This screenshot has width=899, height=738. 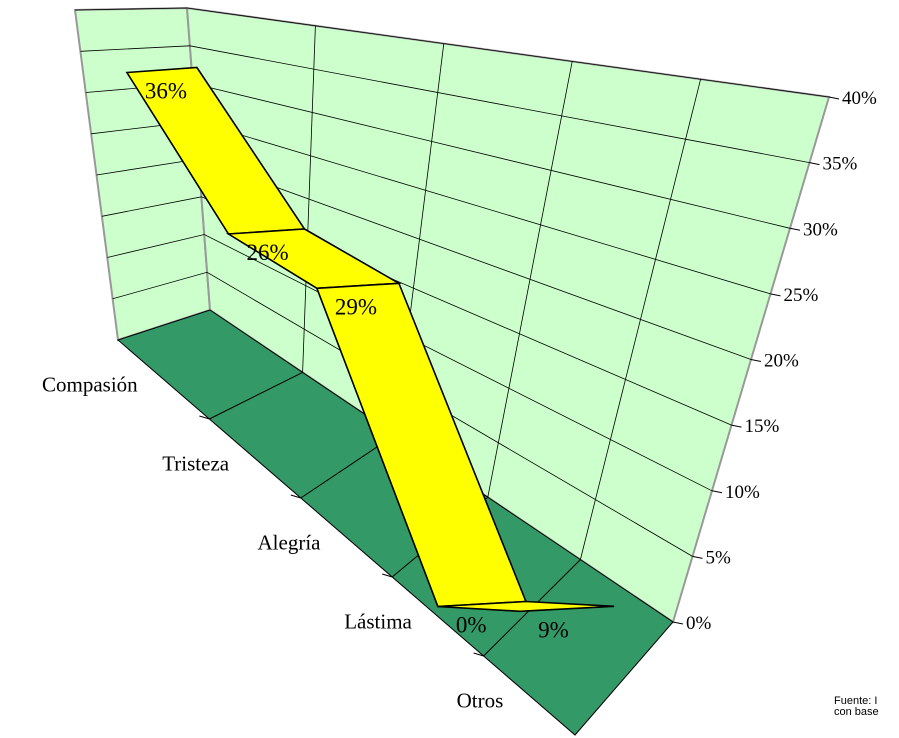 I want to click on source-note-line2: con base, so click(x=856, y=712).